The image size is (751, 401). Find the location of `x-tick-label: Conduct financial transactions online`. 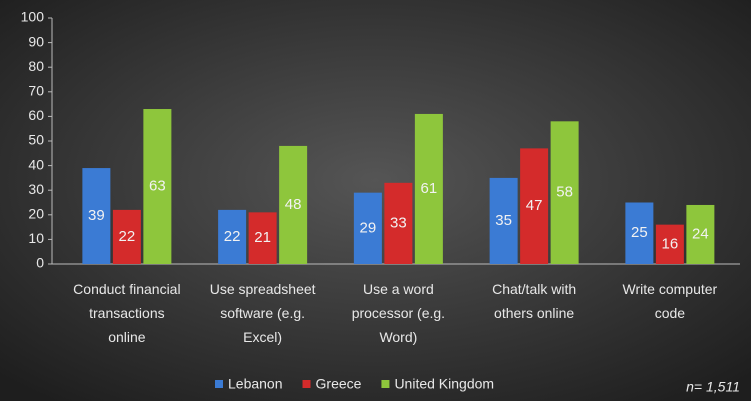

x-tick-label: Conduct financial transactions online is located at coordinates (126, 313).